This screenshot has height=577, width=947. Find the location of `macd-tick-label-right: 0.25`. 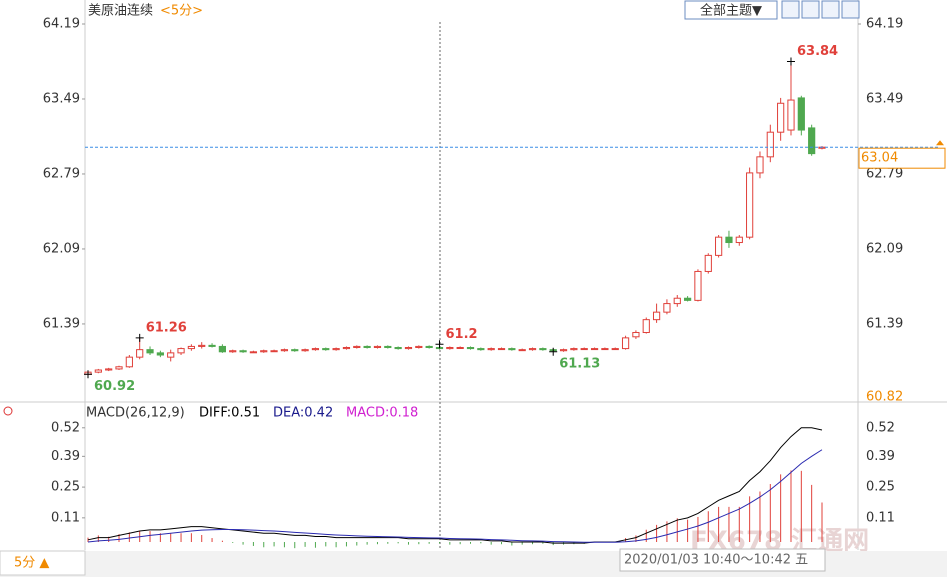

macd-tick-label-right: 0.25 is located at coordinates (880, 487).